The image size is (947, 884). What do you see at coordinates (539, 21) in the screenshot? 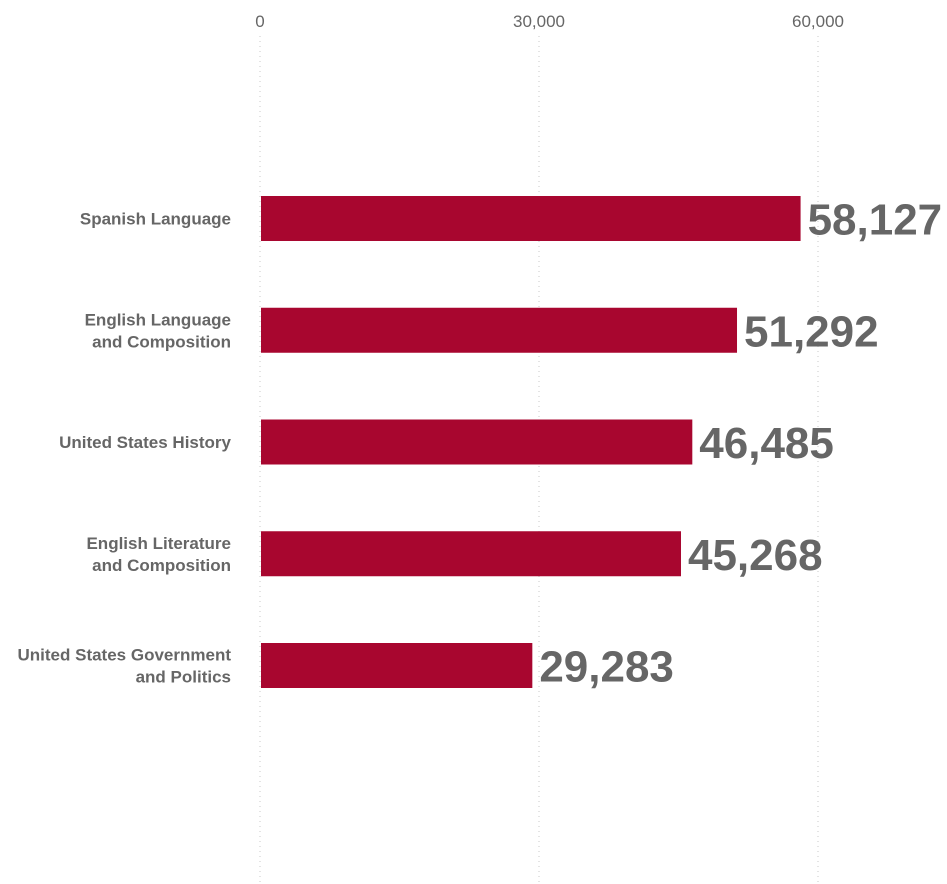
I see `x-tick-label: 30,000` at bounding box center [539, 21].